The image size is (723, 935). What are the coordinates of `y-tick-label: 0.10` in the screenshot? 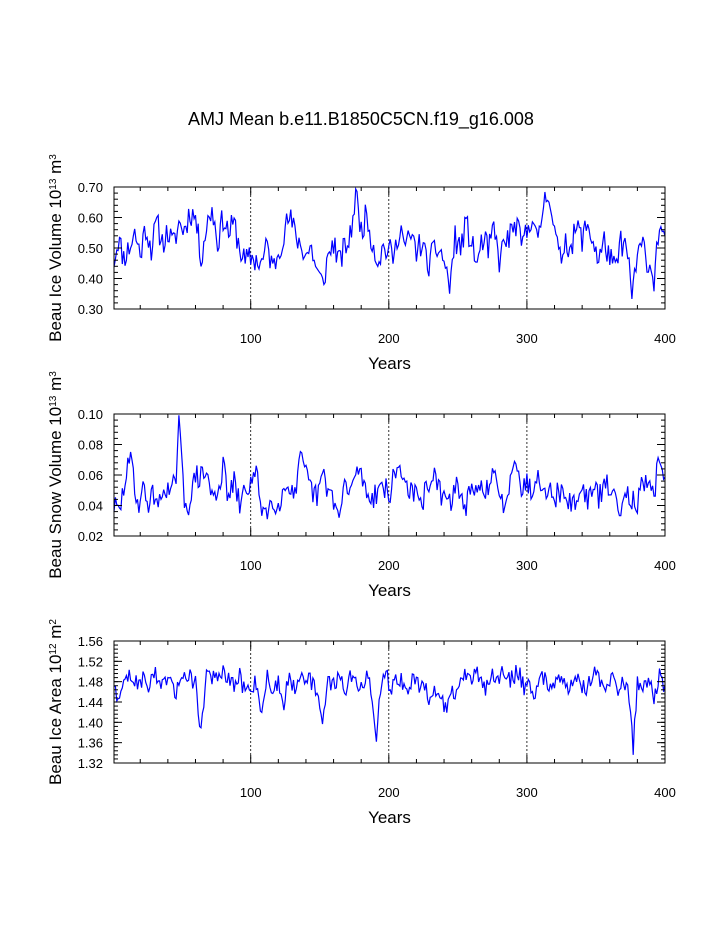 It's located at (90, 414).